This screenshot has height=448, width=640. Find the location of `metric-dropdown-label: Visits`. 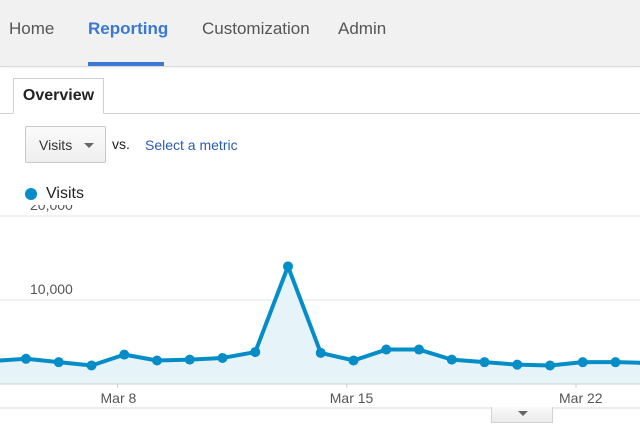

metric-dropdown-label: Visits is located at coordinates (56, 145).